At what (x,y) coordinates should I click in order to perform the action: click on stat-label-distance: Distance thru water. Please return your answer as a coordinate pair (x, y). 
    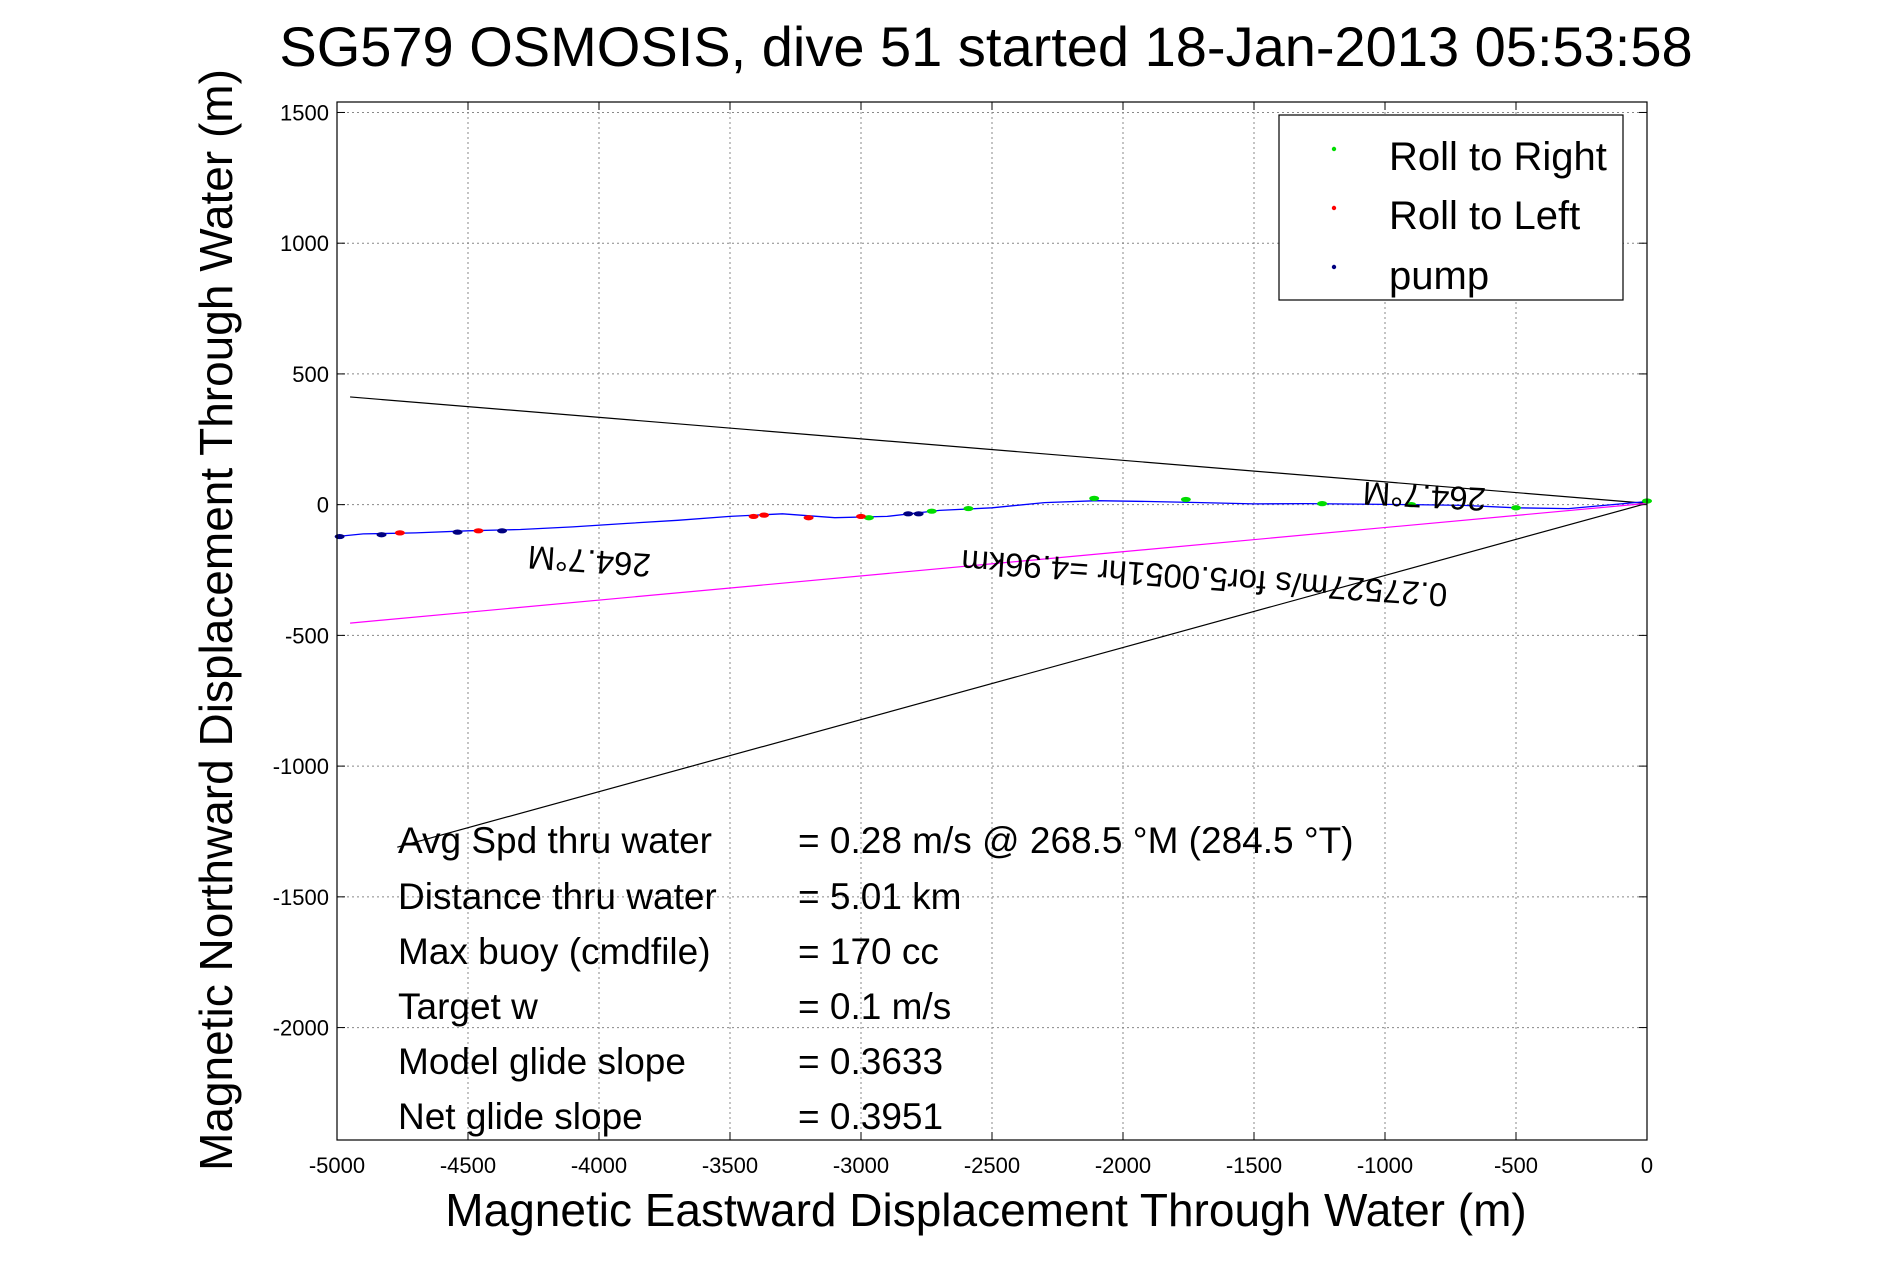
    Looking at the image, I should click on (557, 896).